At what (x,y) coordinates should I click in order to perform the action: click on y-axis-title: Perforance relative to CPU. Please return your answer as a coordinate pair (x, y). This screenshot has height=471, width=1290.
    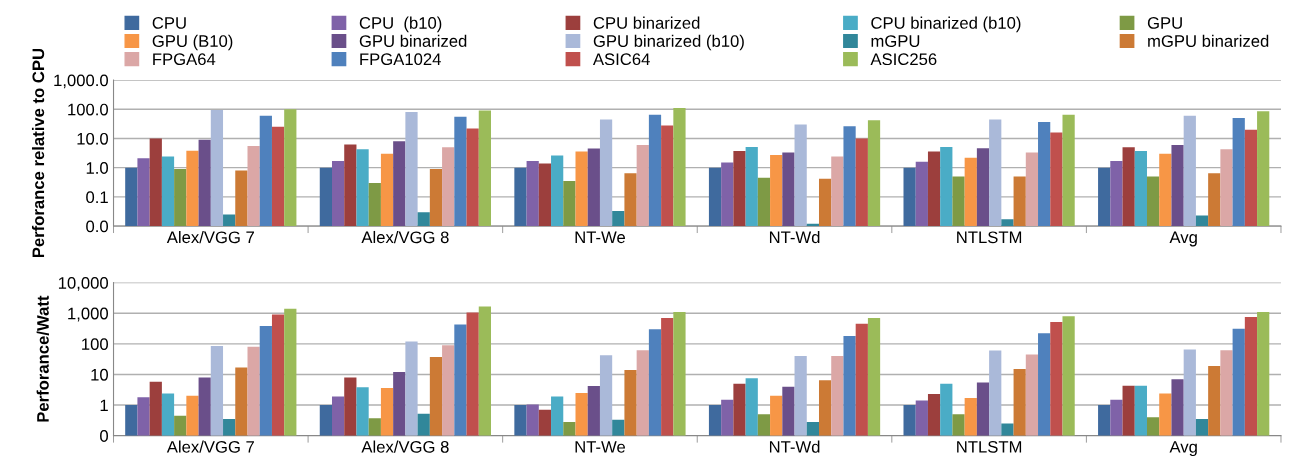
    Looking at the image, I should click on (38, 153).